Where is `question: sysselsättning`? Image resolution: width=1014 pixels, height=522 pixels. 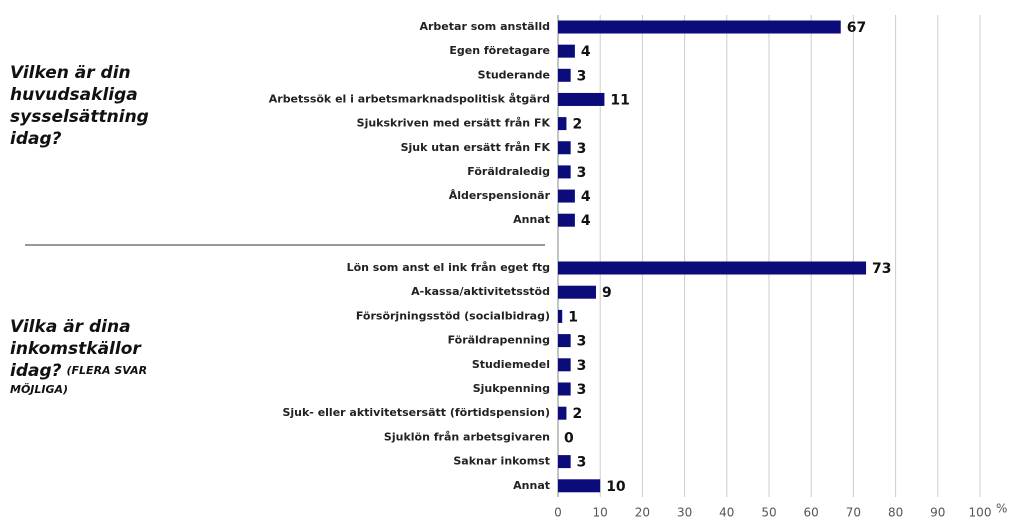 question: sysselsättning is located at coordinates (79, 117).